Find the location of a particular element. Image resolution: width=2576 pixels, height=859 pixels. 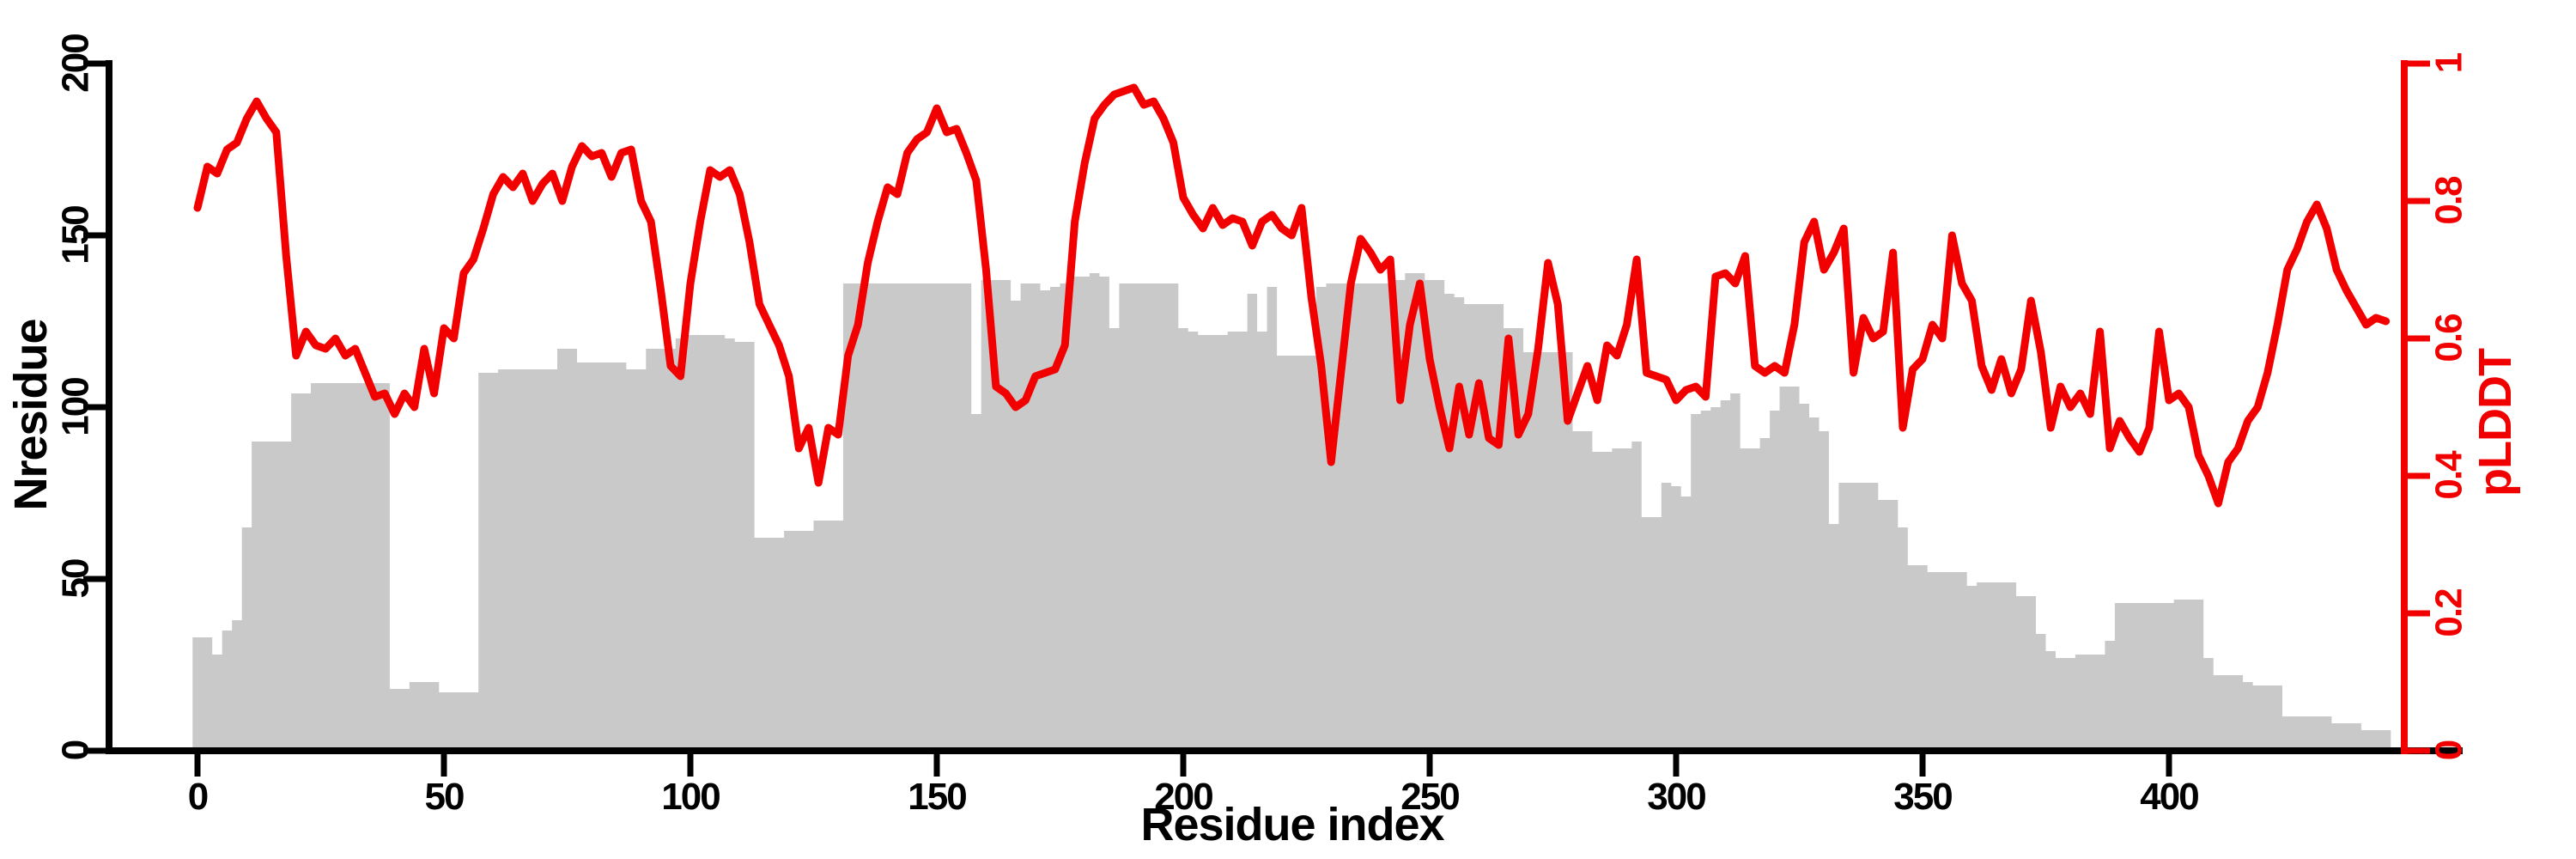

left-tick-label: 200 is located at coordinates (76, 64).